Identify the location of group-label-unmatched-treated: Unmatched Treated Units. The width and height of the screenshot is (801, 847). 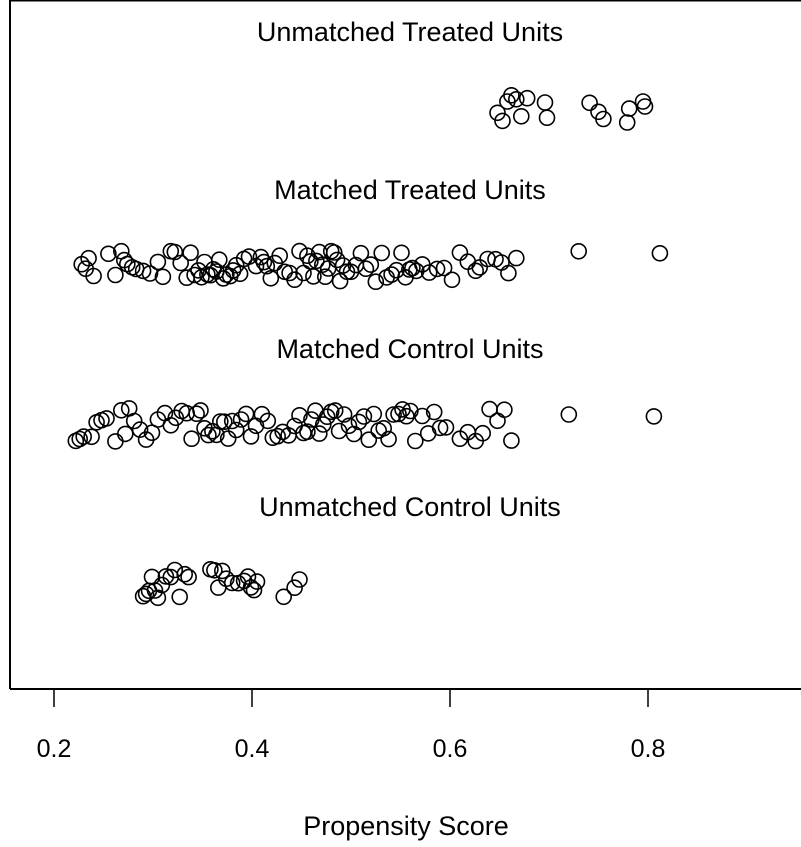
(410, 32).